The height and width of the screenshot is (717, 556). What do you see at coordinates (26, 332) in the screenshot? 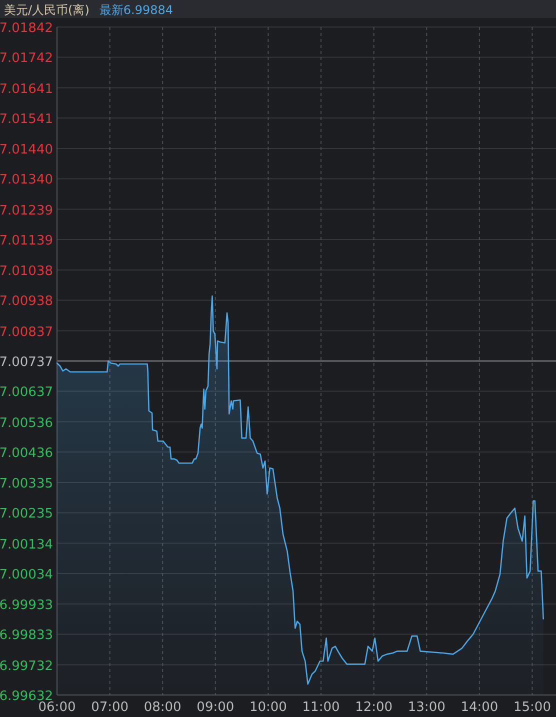
I see `y-tick-label: 7.00837` at bounding box center [26, 332].